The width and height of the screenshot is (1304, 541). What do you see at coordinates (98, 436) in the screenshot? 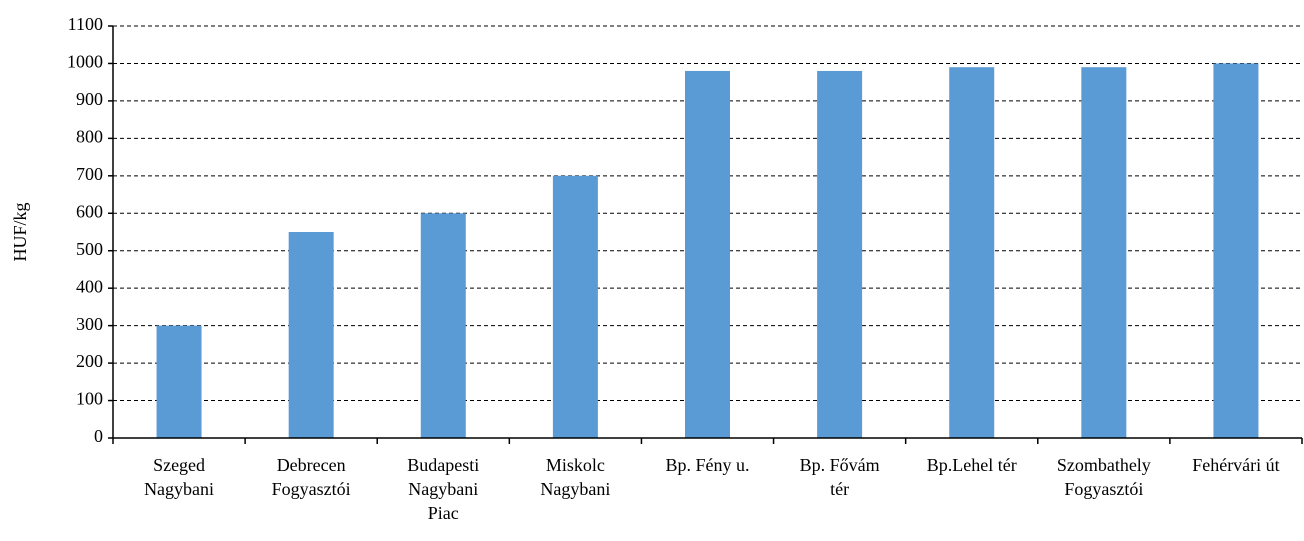
I see `y-tick-label: 0` at bounding box center [98, 436].